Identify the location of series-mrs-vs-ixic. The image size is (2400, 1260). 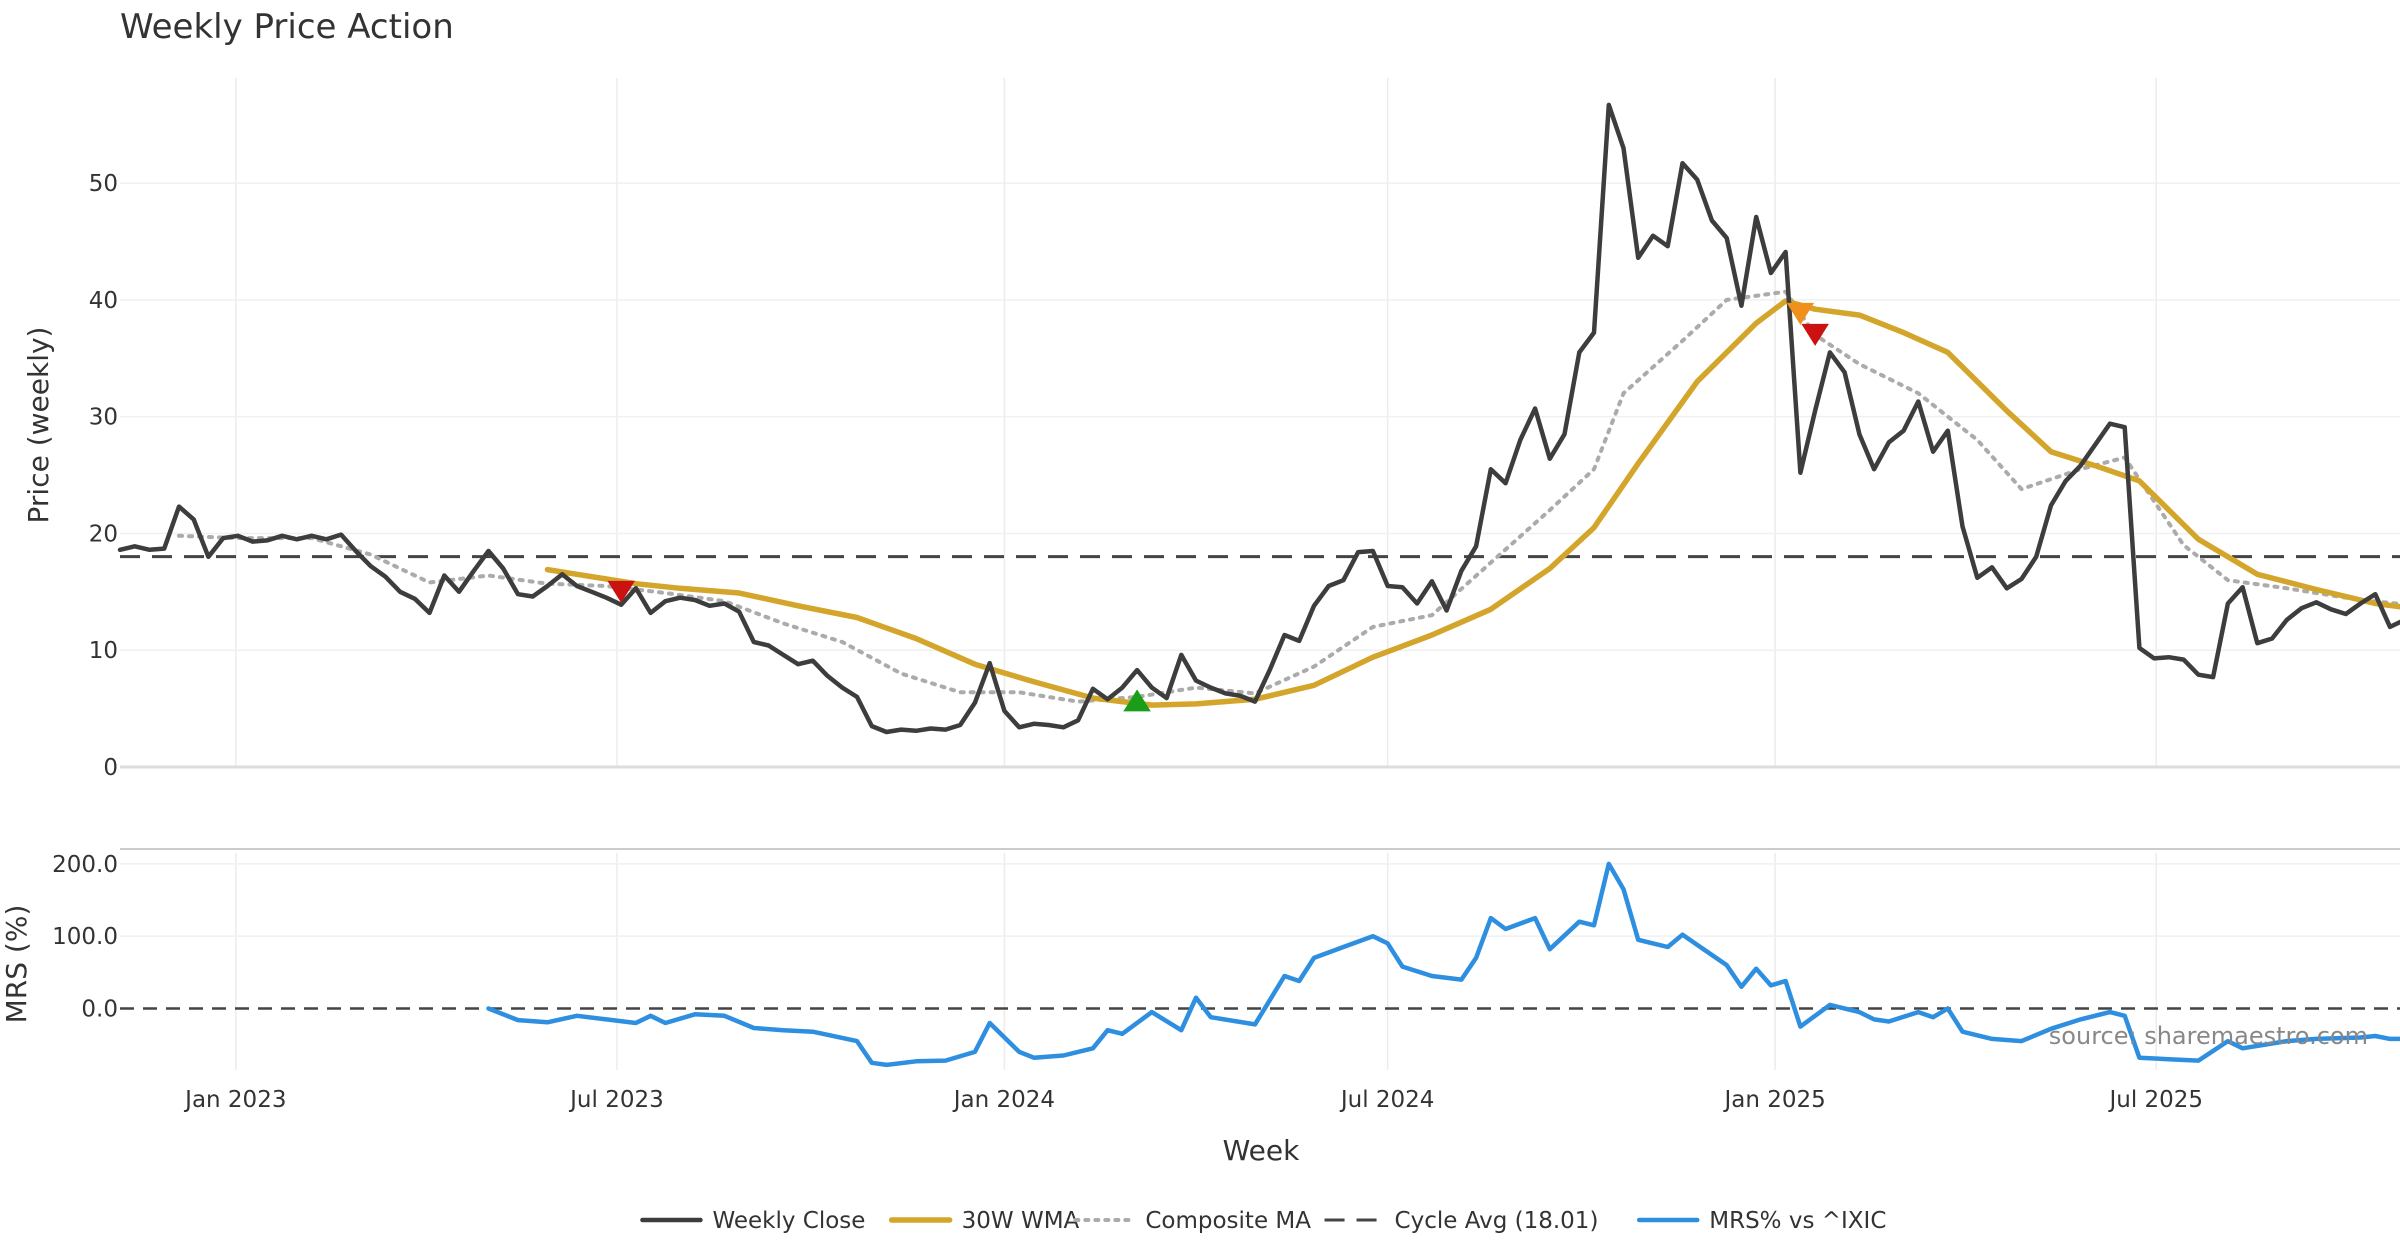
(1443, 964).